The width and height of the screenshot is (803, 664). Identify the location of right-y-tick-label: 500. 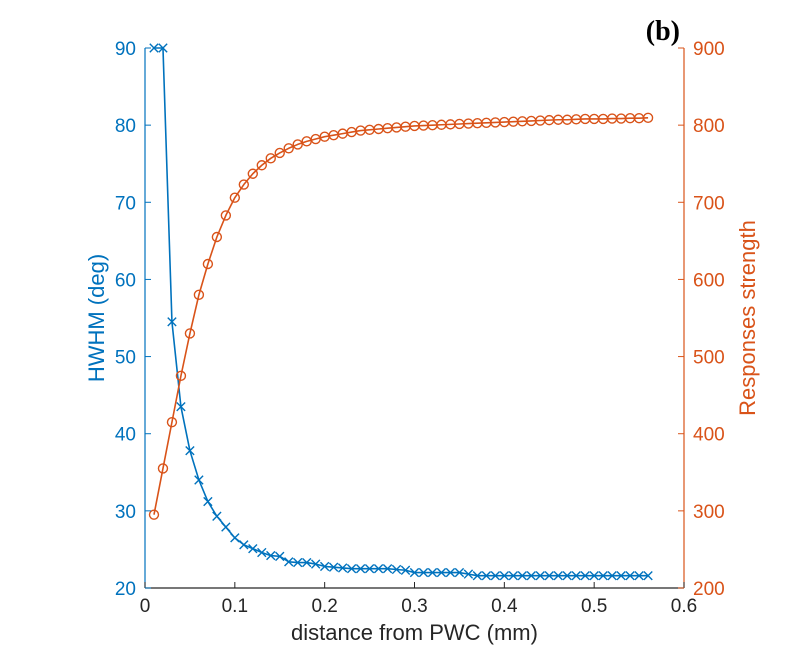
(709, 358).